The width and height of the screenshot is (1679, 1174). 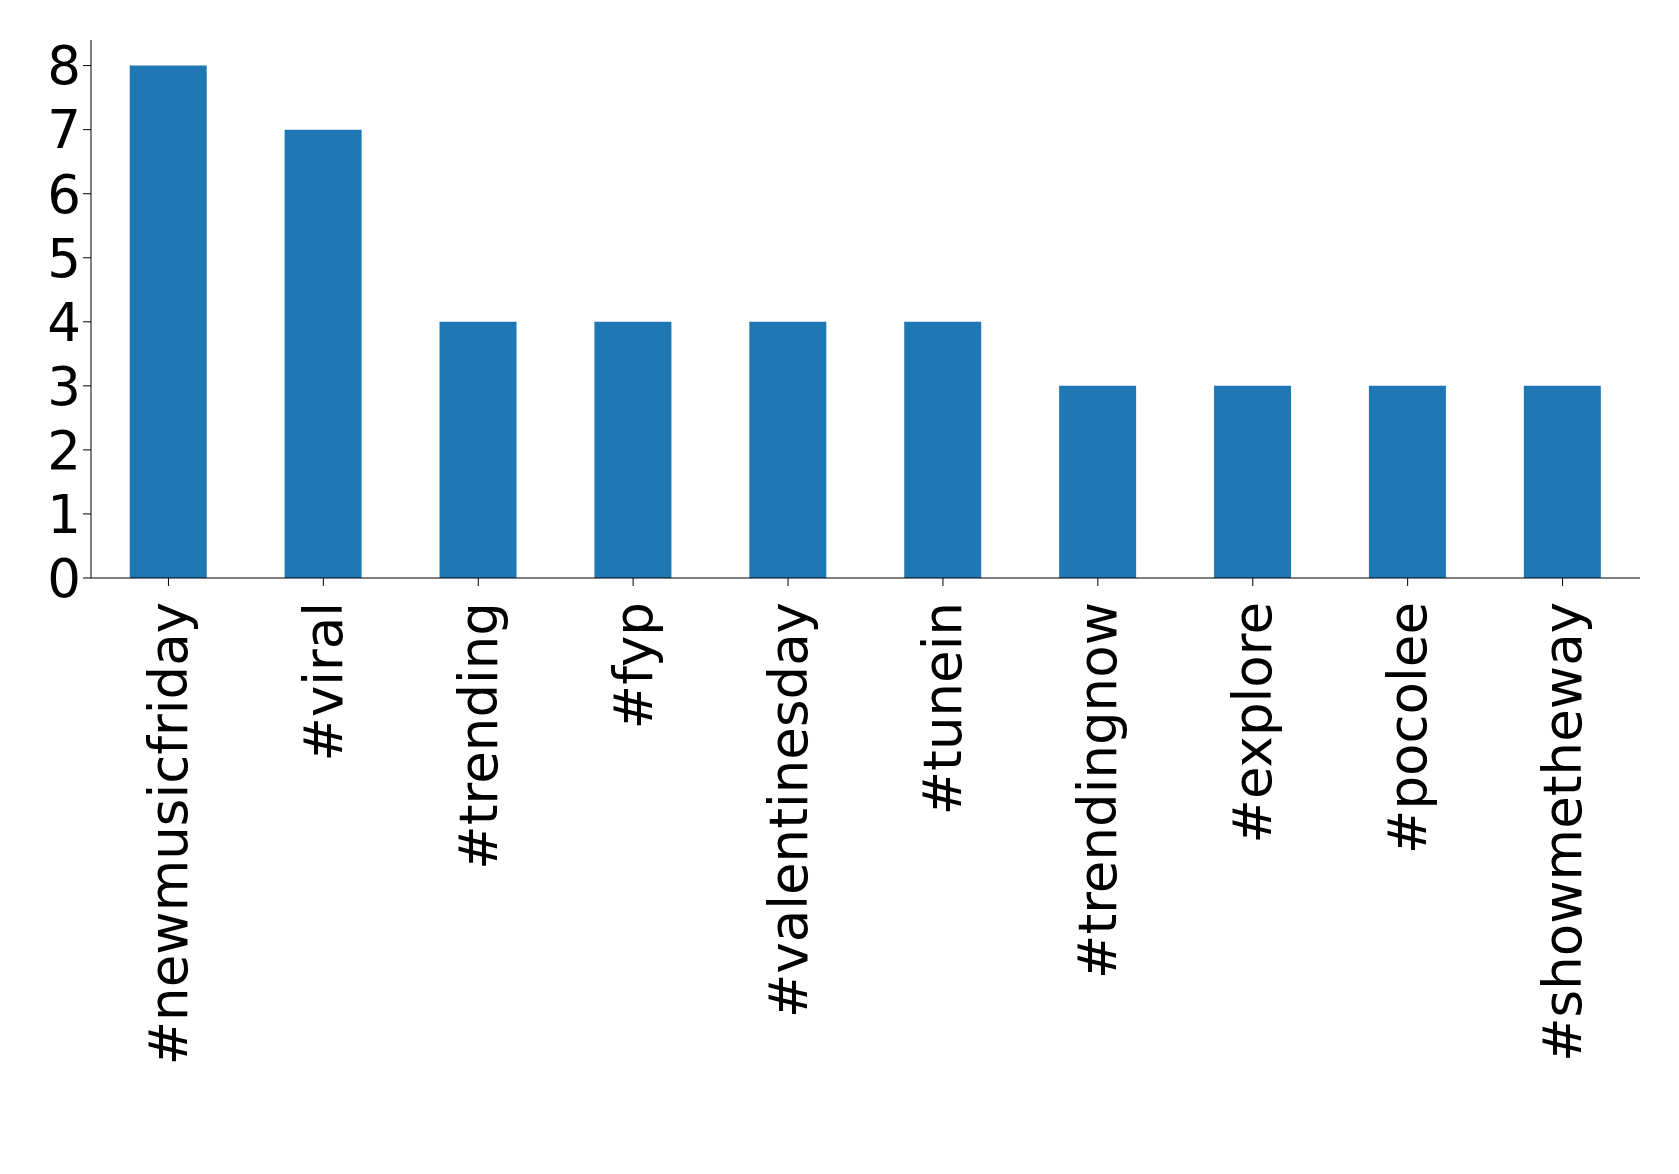 I want to click on x-tick-label: #trendingnow, so click(x=1098, y=790).